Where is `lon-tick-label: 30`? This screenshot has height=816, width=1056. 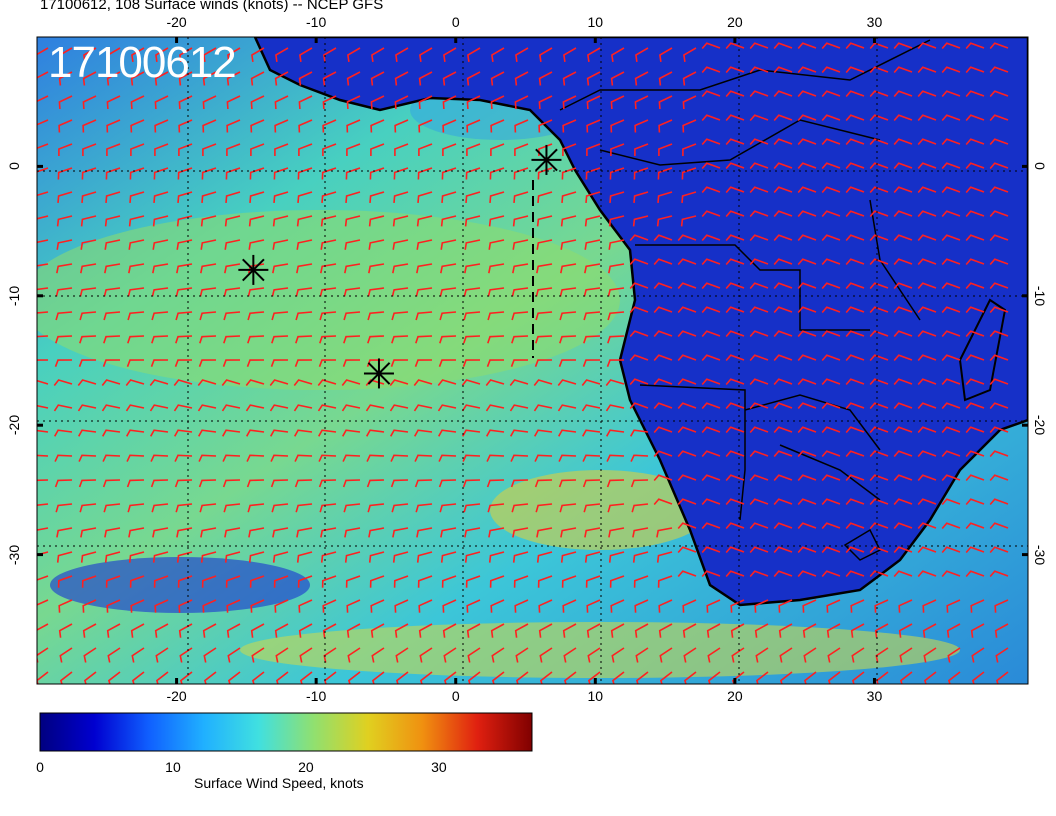 lon-tick-label: 30 is located at coordinates (874, 696).